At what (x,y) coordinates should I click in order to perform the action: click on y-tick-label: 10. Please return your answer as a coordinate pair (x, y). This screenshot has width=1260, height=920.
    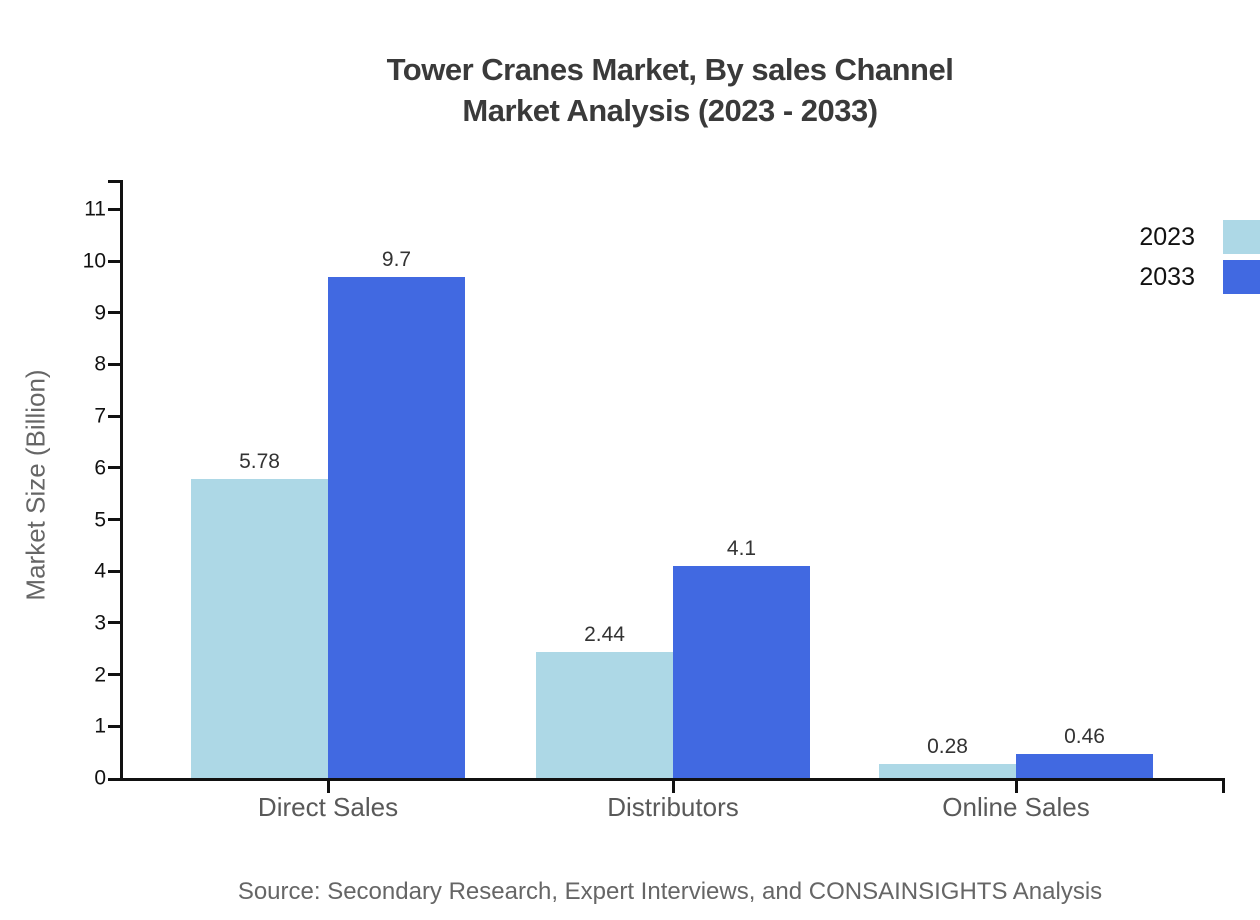
    Looking at the image, I should click on (94, 261).